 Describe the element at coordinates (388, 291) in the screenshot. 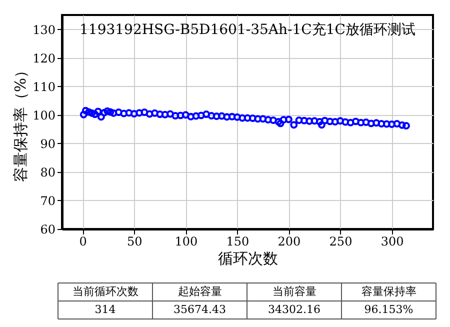

I see `text: 容量保持率` at that location.